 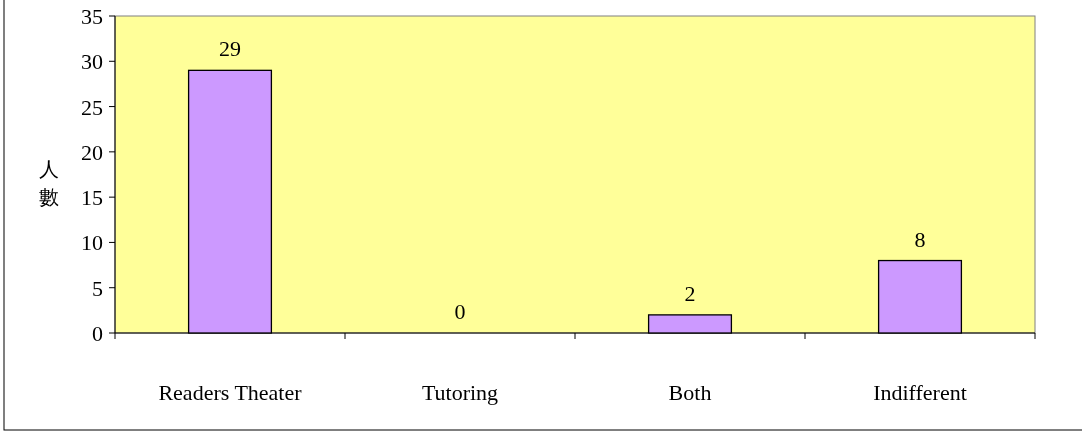 I want to click on y-tick-label: 10, so click(x=92, y=243).